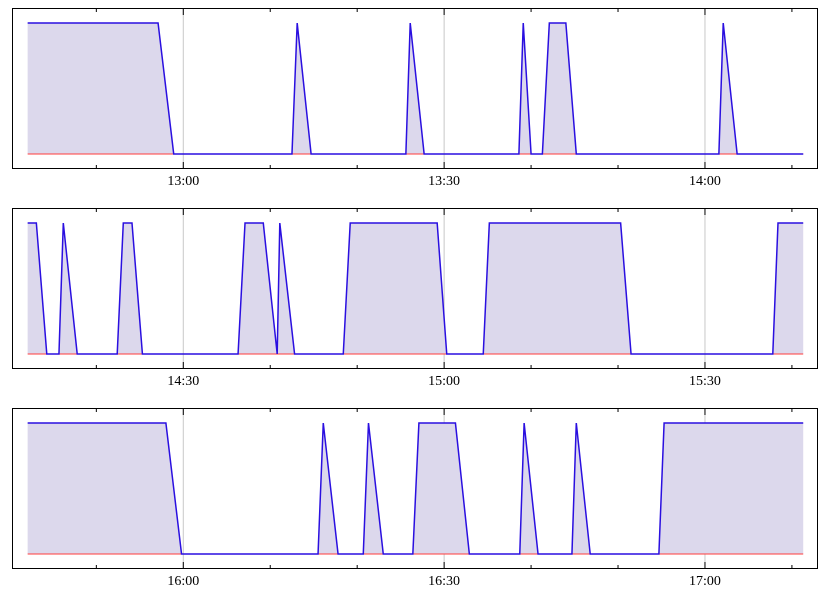 The height and width of the screenshot is (591, 832). Describe the element at coordinates (705, 181) in the screenshot. I see `x-tick-label: 14:00` at that location.